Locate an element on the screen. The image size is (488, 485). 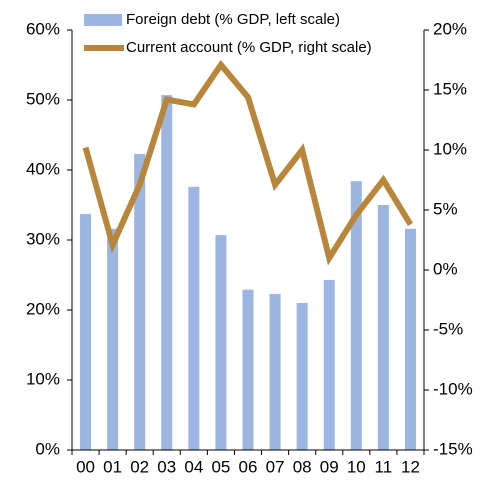
y2-tick-label: -10% is located at coordinates (453, 388).